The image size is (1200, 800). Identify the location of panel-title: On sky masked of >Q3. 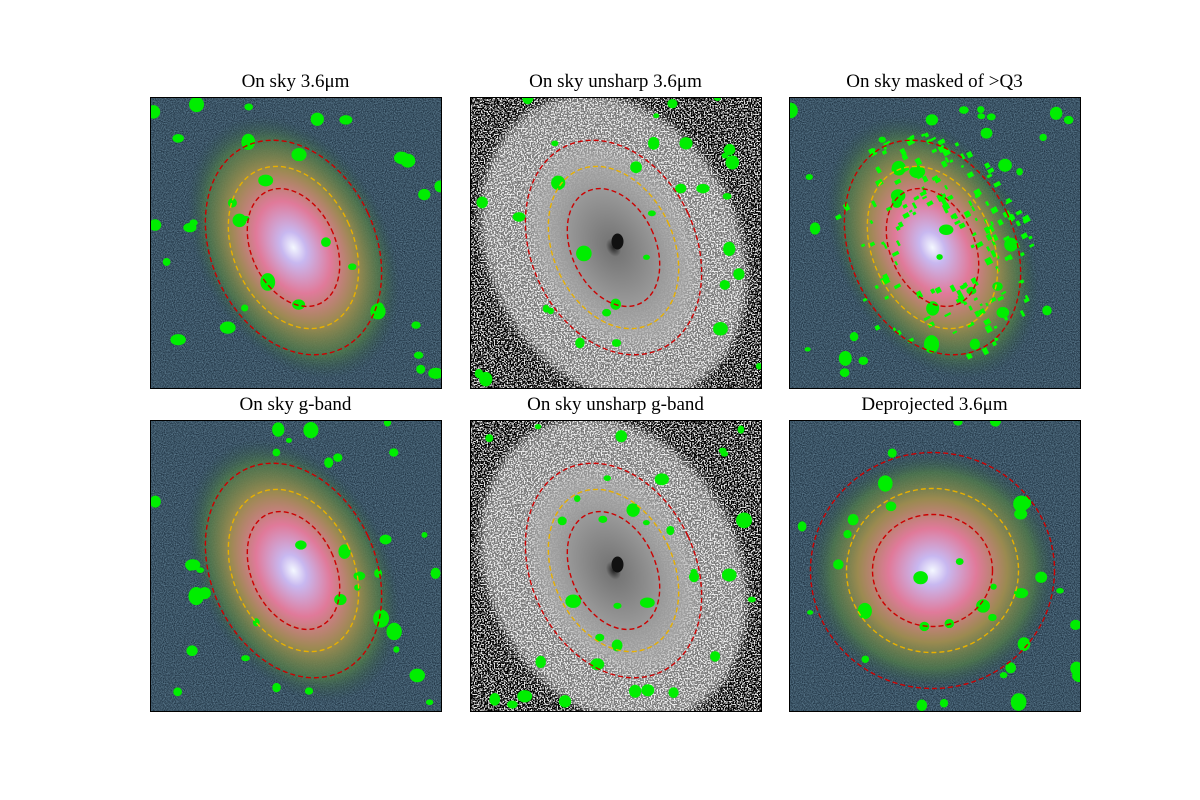
(934, 81).